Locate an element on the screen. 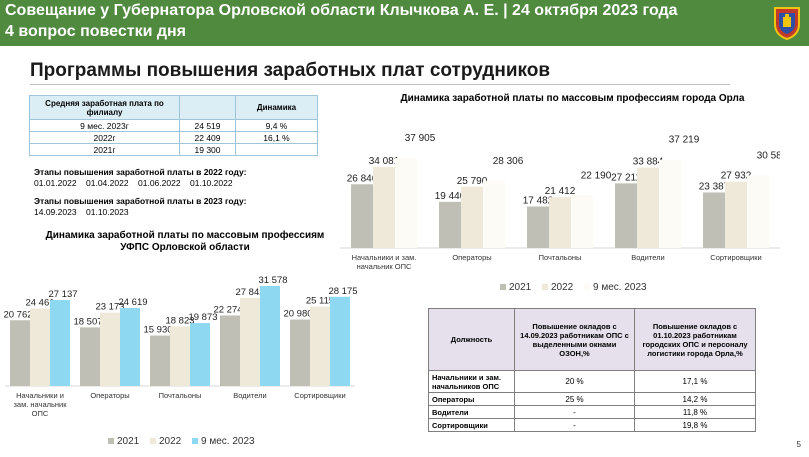 The height and width of the screenshot is (457, 809). table-cell: 11,8 % is located at coordinates (695, 412).